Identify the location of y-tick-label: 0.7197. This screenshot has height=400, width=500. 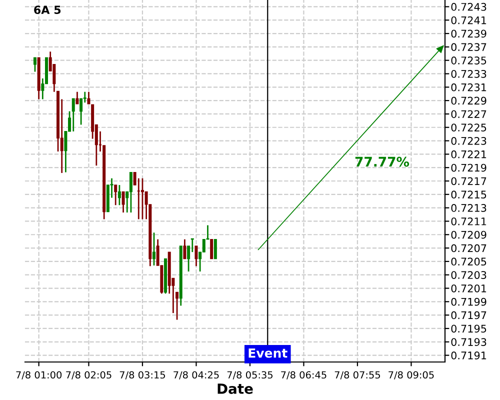
(468, 315).